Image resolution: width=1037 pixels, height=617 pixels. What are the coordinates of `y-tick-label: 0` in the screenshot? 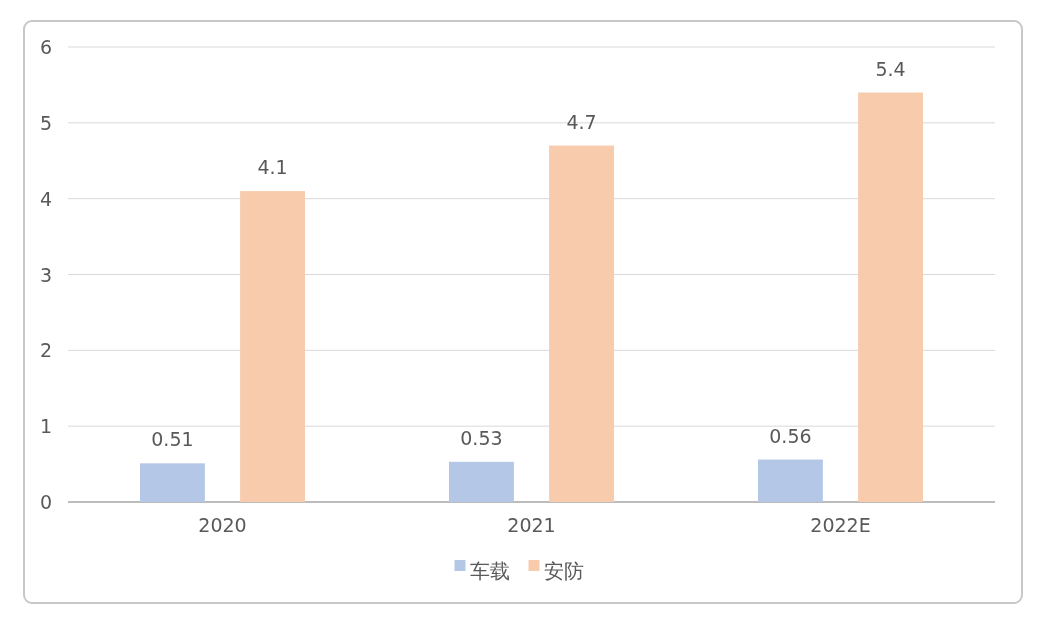 It's located at (46, 502).